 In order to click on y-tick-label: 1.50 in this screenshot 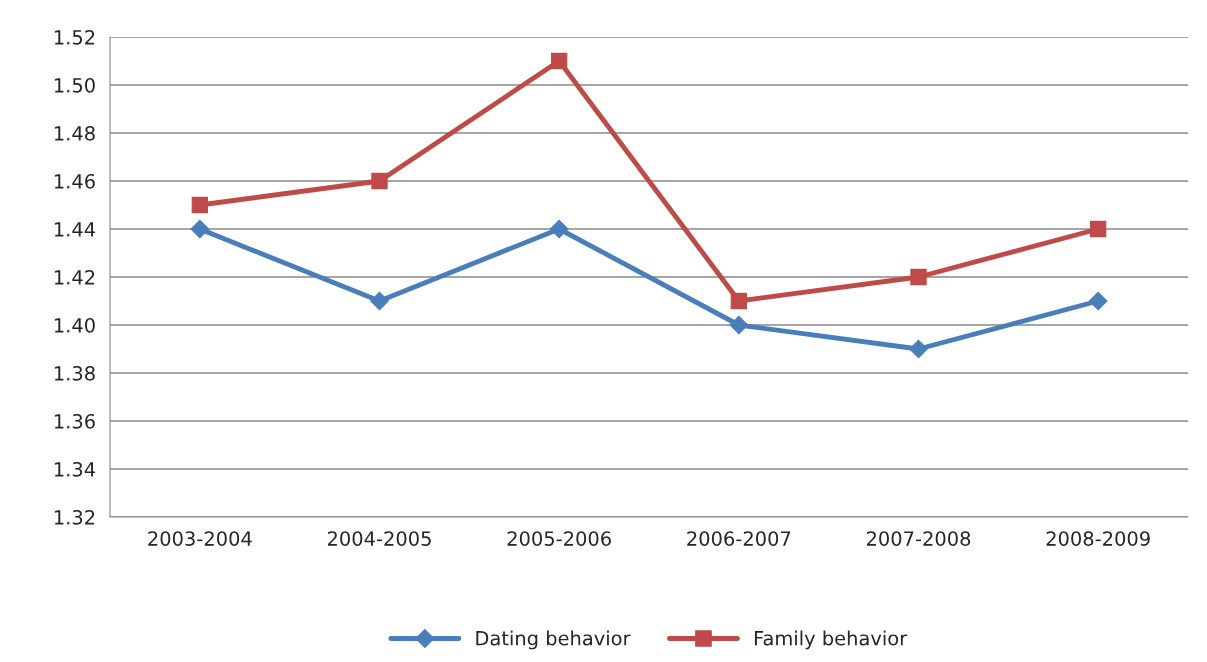, I will do `click(74, 85)`.